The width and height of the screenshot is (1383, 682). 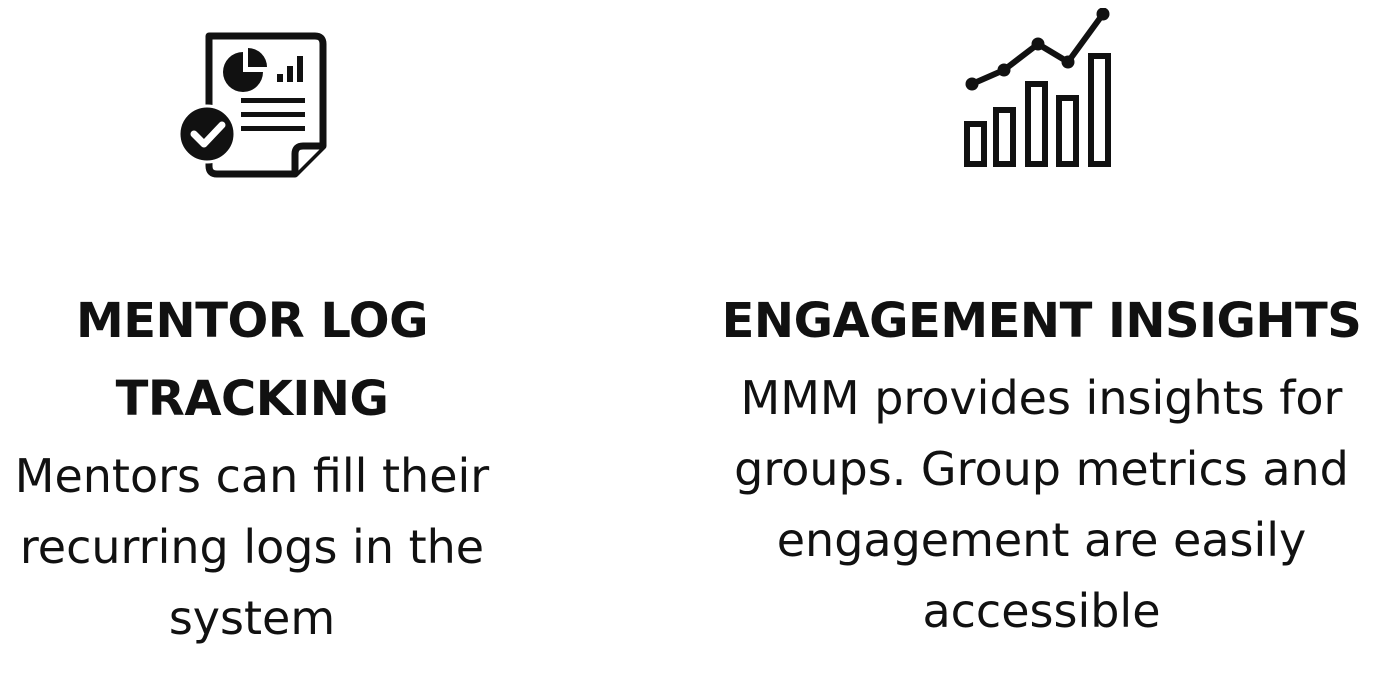 I want to click on feature-title: MENTOR LOG TRACKING, so click(x=252, y=360).